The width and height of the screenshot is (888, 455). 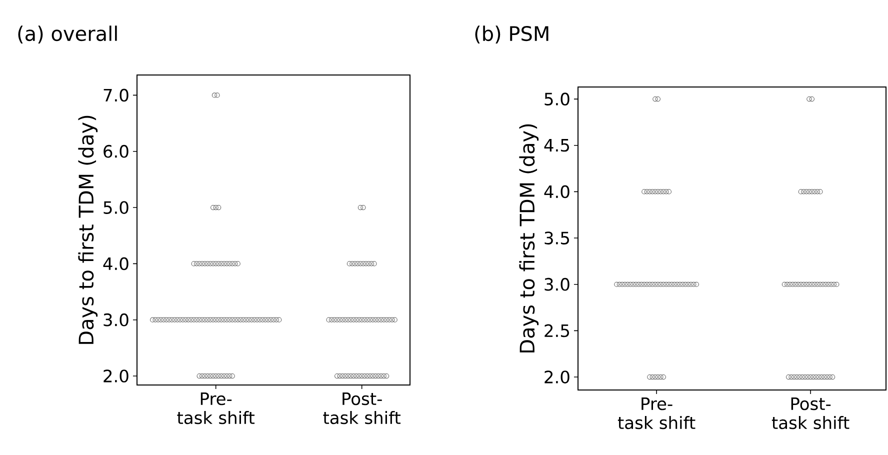 What do you see at coordinates (556, 238) in the screenshot?
I see `y-tick-label: 3.5` at bounding box center [556, 238].